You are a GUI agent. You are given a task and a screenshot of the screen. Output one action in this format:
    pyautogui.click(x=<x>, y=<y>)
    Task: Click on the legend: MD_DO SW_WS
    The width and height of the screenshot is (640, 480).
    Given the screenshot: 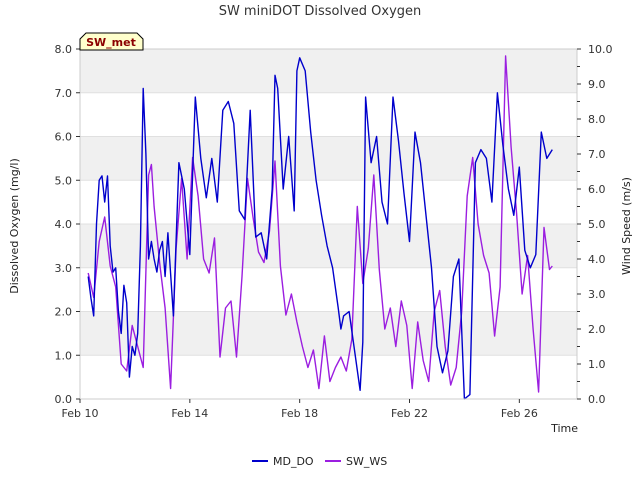 What is the action you would take?
    pyautogui.click(x=319, y=461)
    